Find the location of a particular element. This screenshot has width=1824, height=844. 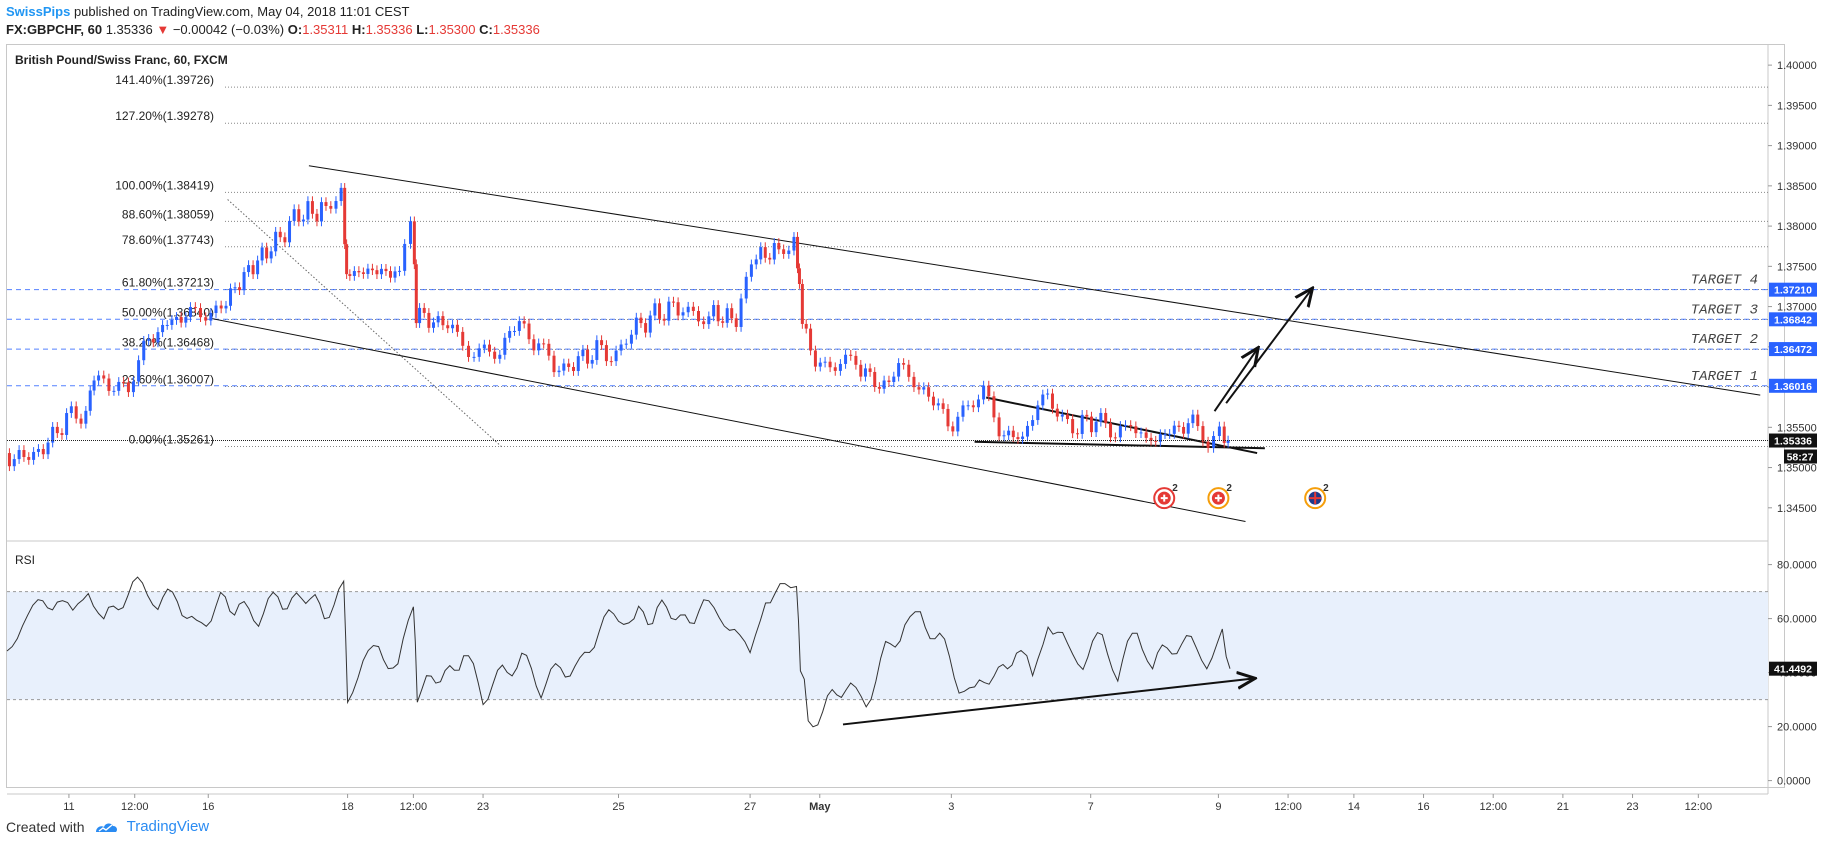

price-tick-label: 1.39500 is located at coordinates (1797, 106).